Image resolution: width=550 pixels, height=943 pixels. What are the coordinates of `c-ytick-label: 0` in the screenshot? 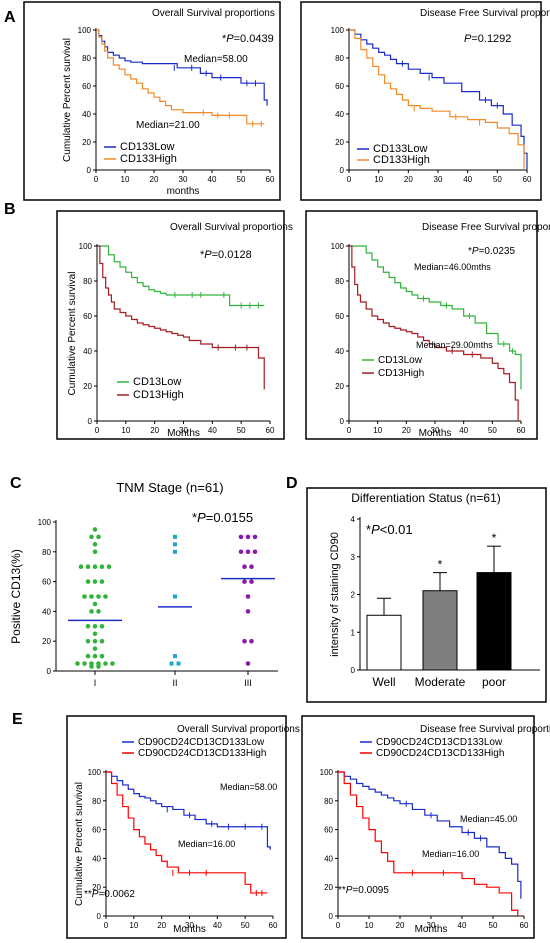 It's located at (49, 671).